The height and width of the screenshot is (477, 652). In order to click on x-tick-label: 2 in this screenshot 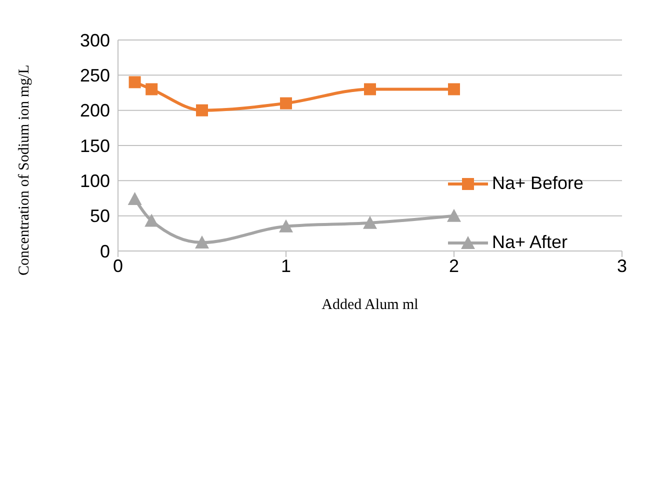, I will do `click(454, 266)`.